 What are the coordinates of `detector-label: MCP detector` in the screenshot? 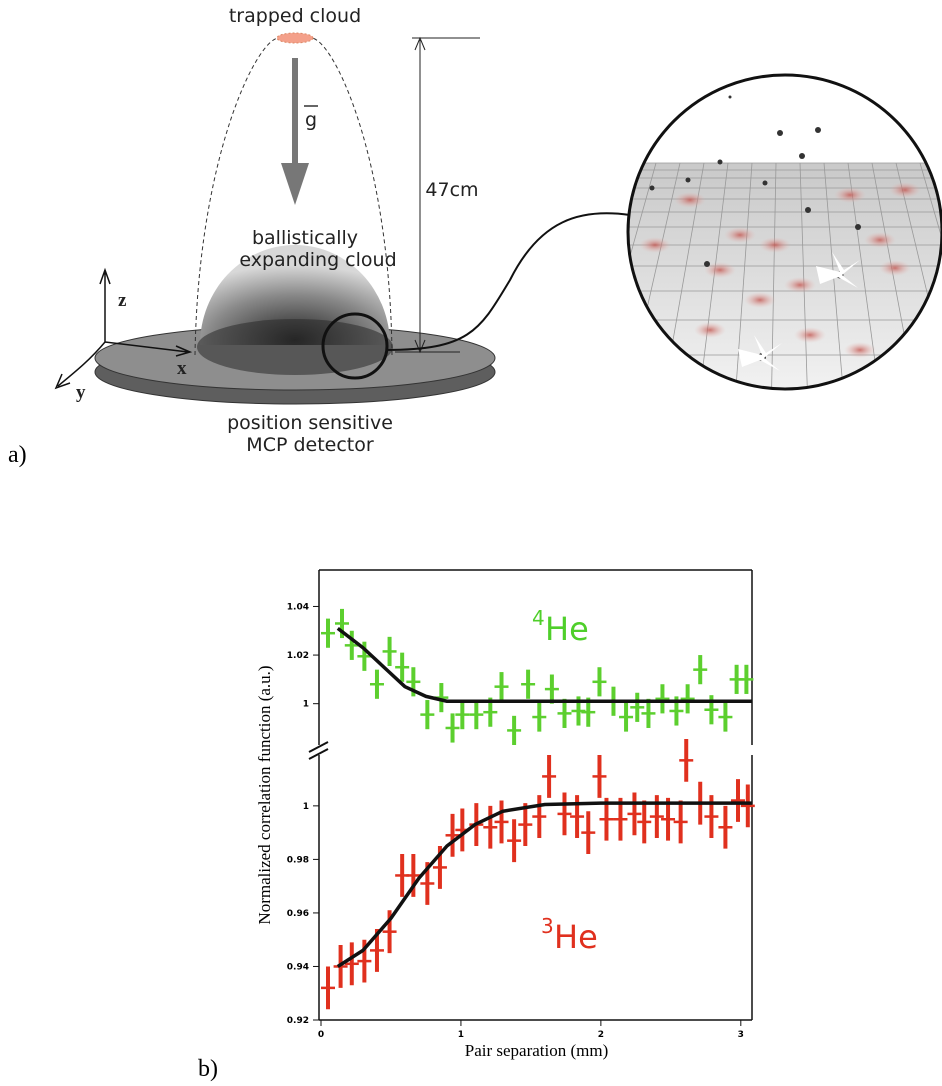 It's located at (310, 445).